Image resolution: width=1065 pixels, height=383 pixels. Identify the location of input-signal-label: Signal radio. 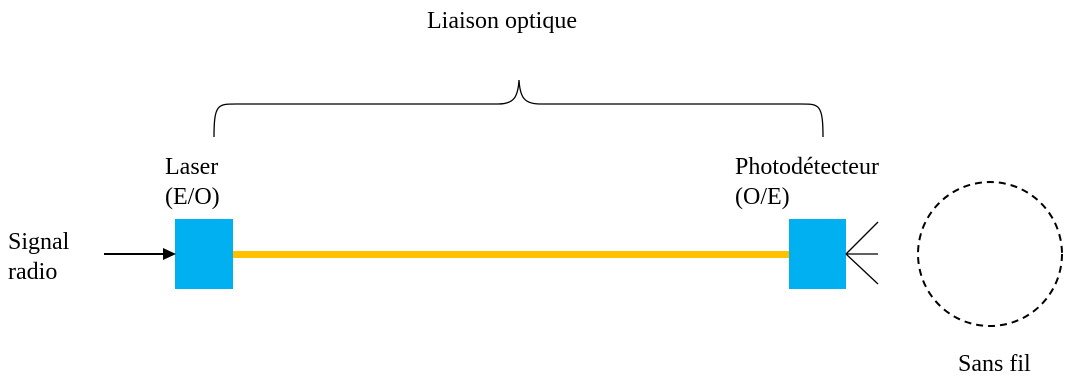
(38, 257).